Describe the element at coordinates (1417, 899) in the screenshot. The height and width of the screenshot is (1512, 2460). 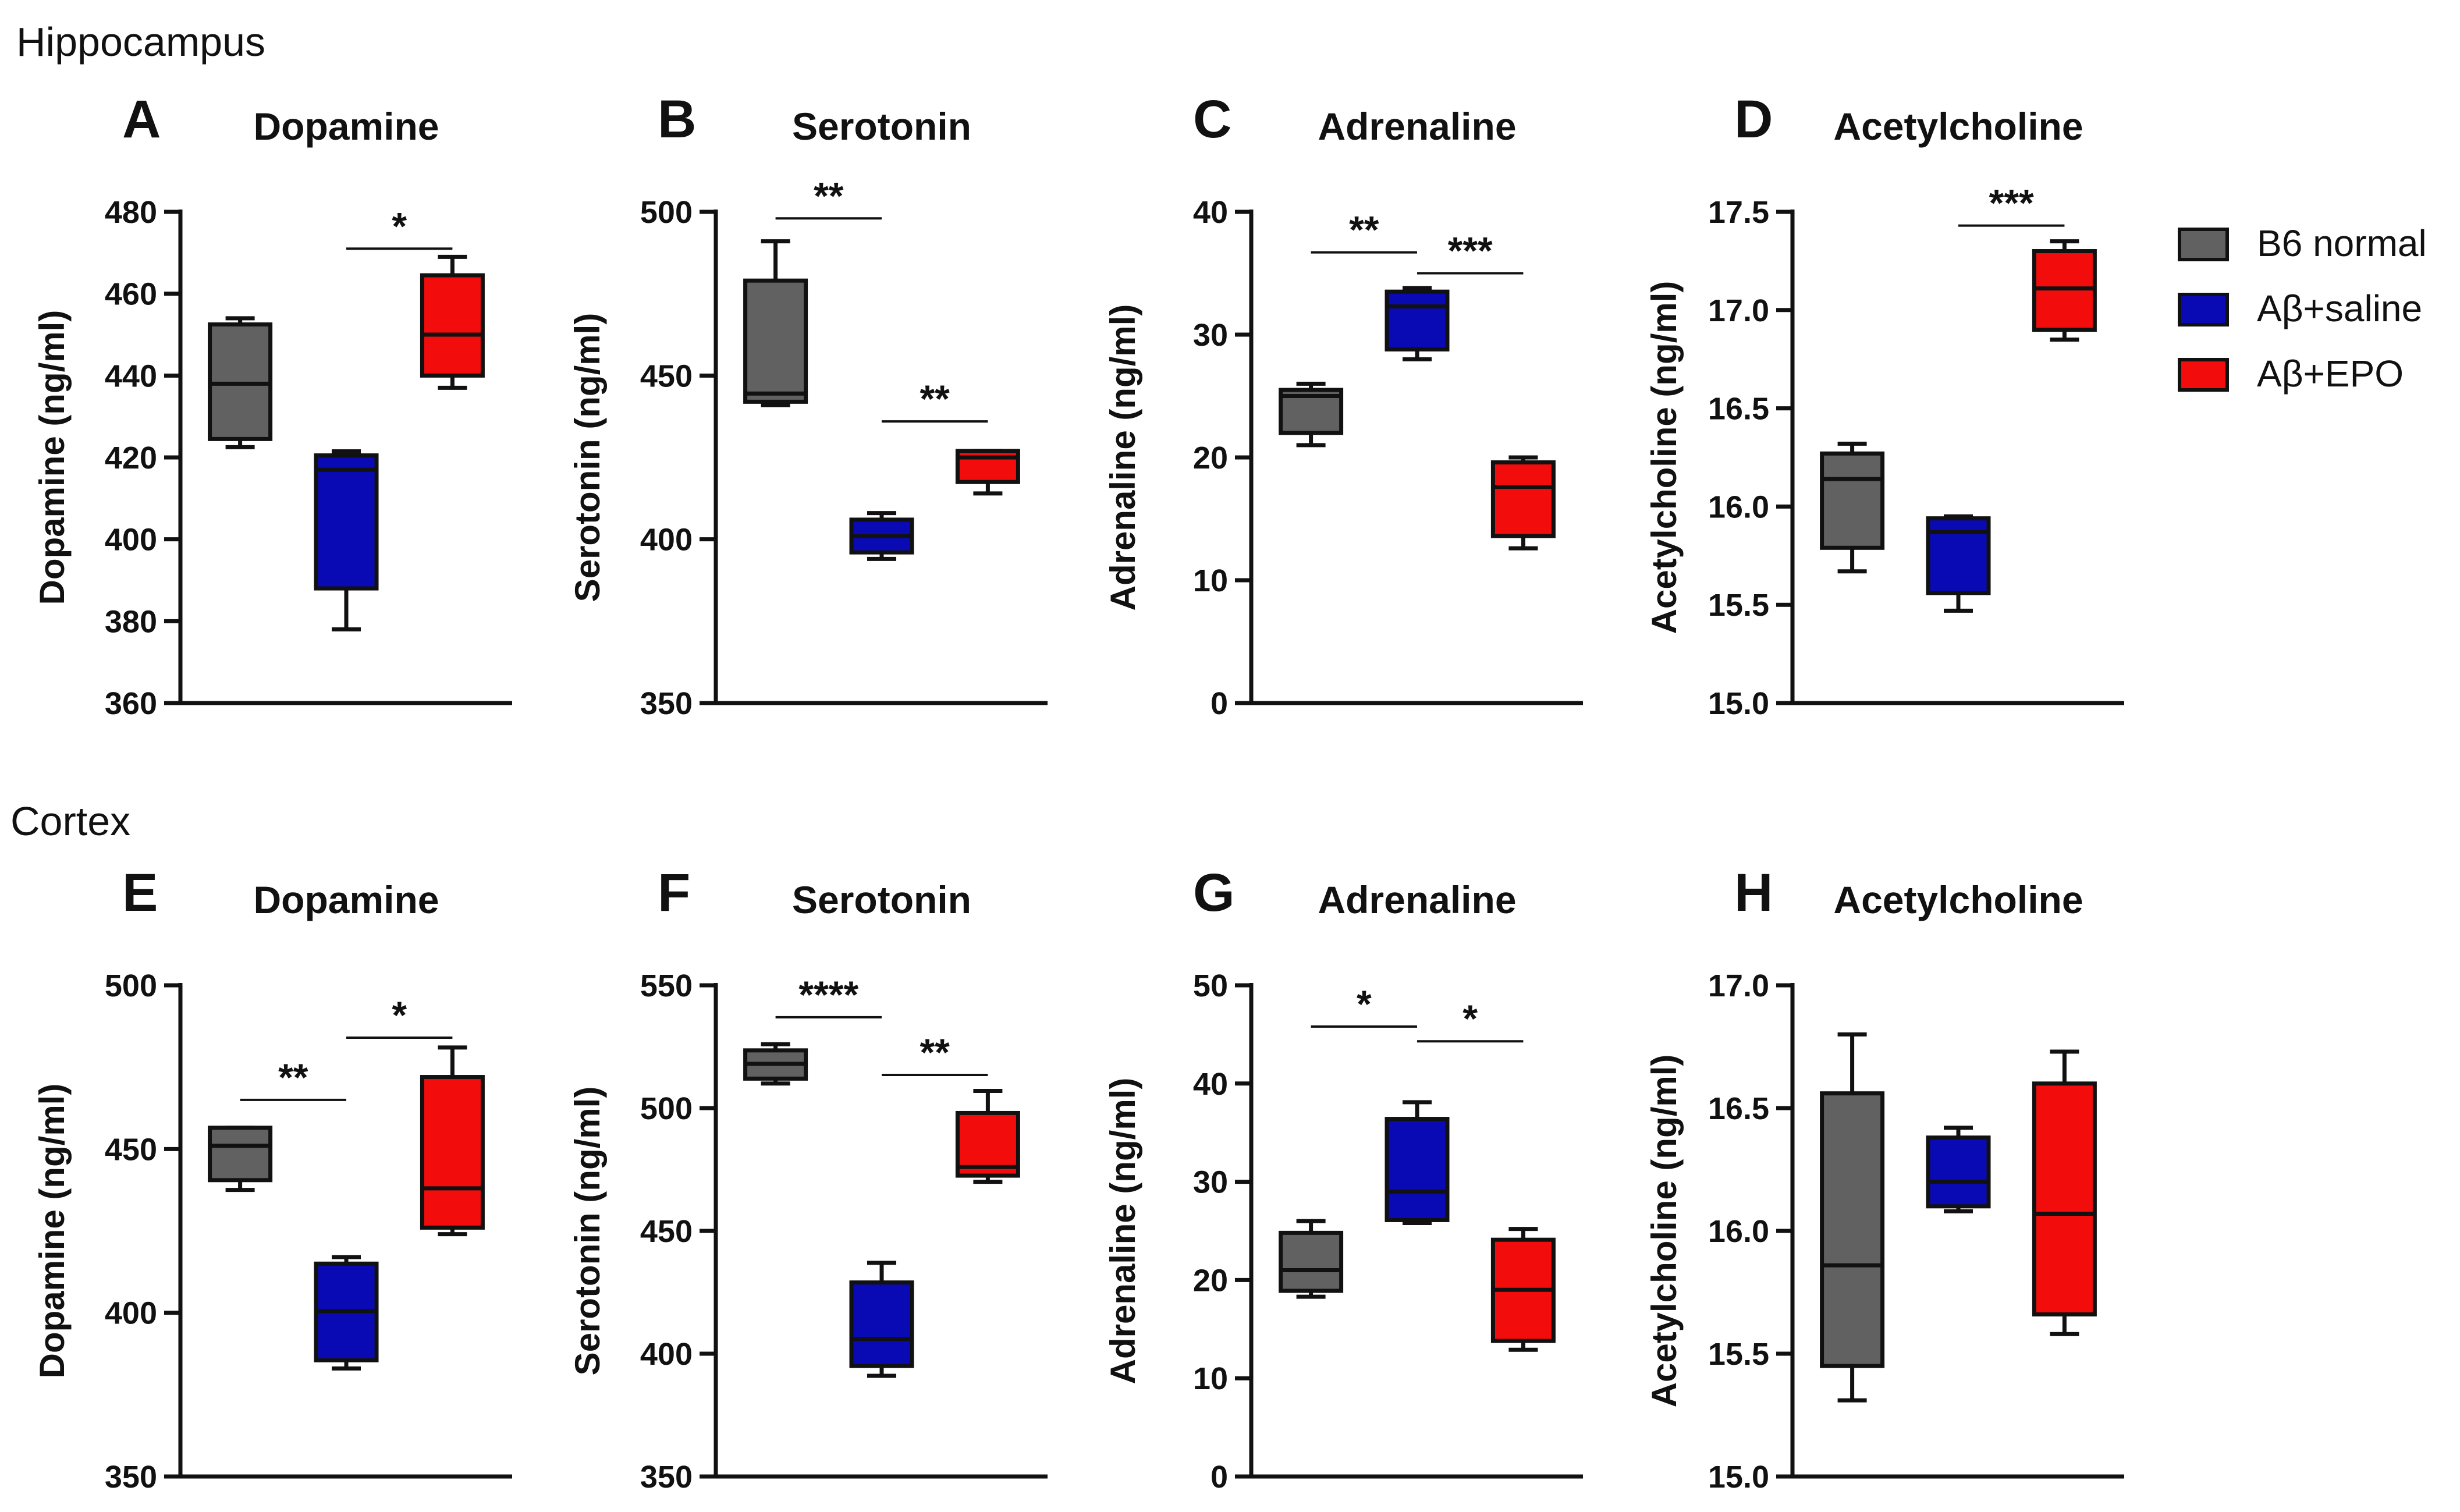
I see `panel-g-title: Adrenaline` at that location.